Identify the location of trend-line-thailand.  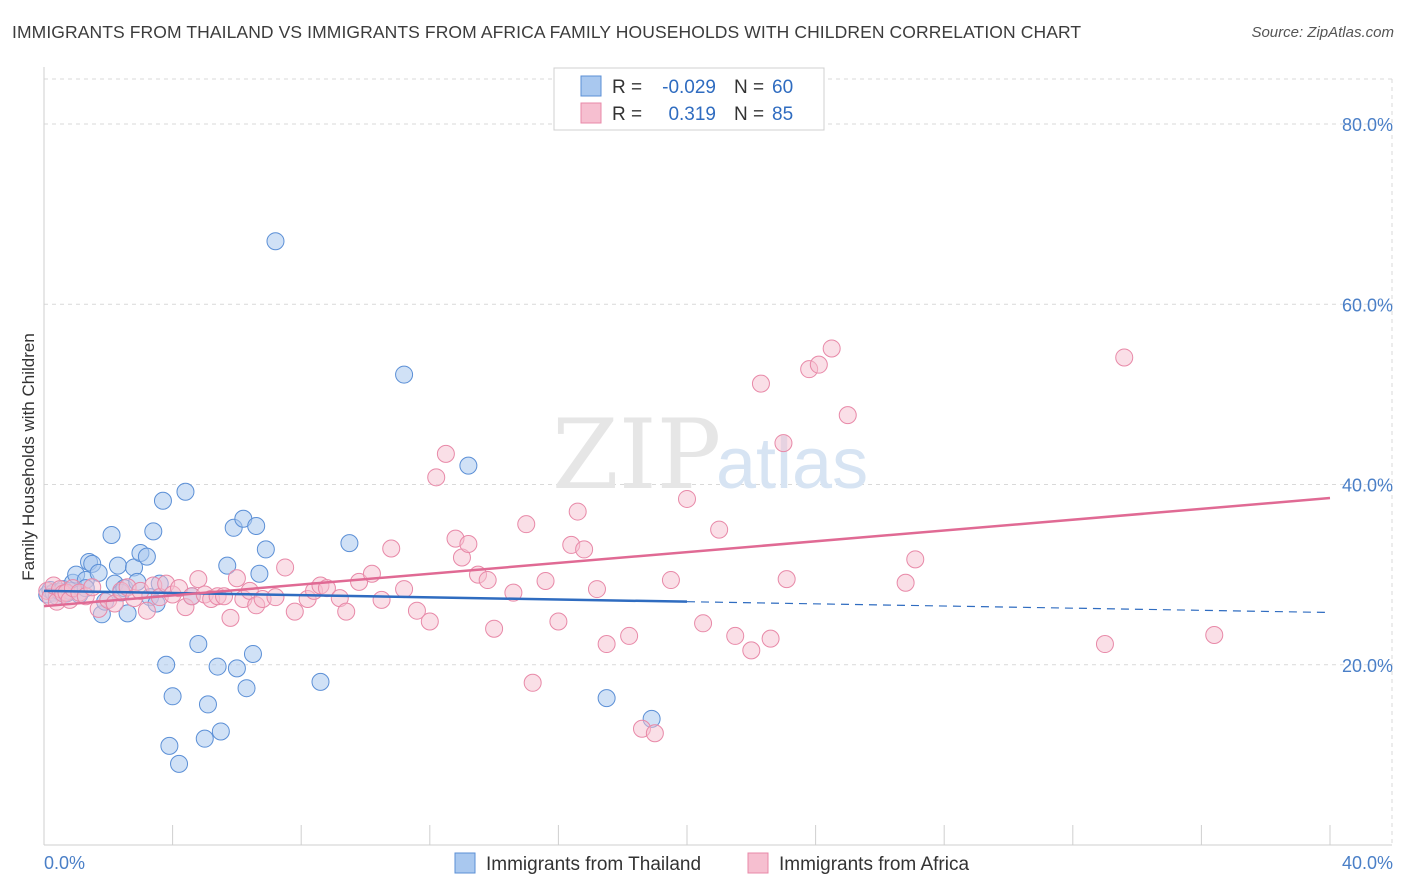
(365, 596).